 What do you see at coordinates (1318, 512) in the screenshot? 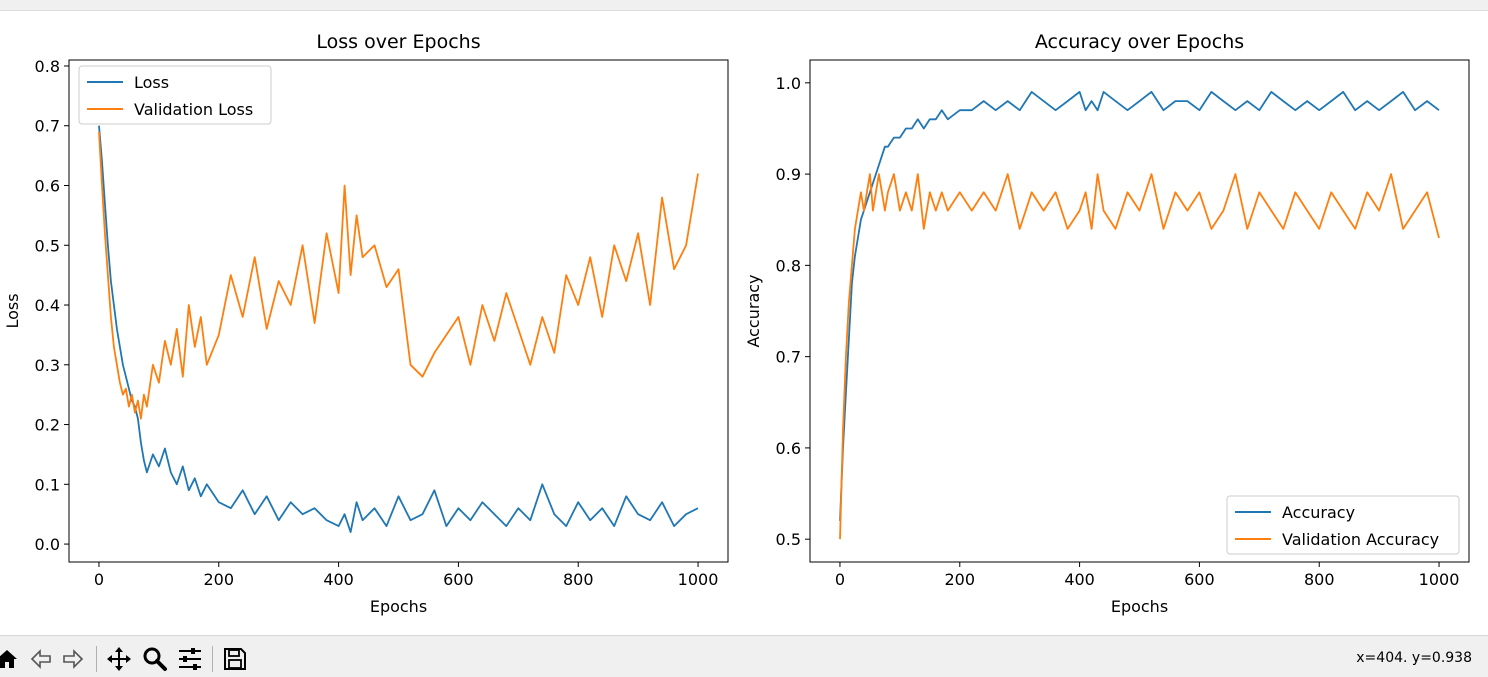
I see `legend-label: Accuracy` at bounding box center [1318, 512].